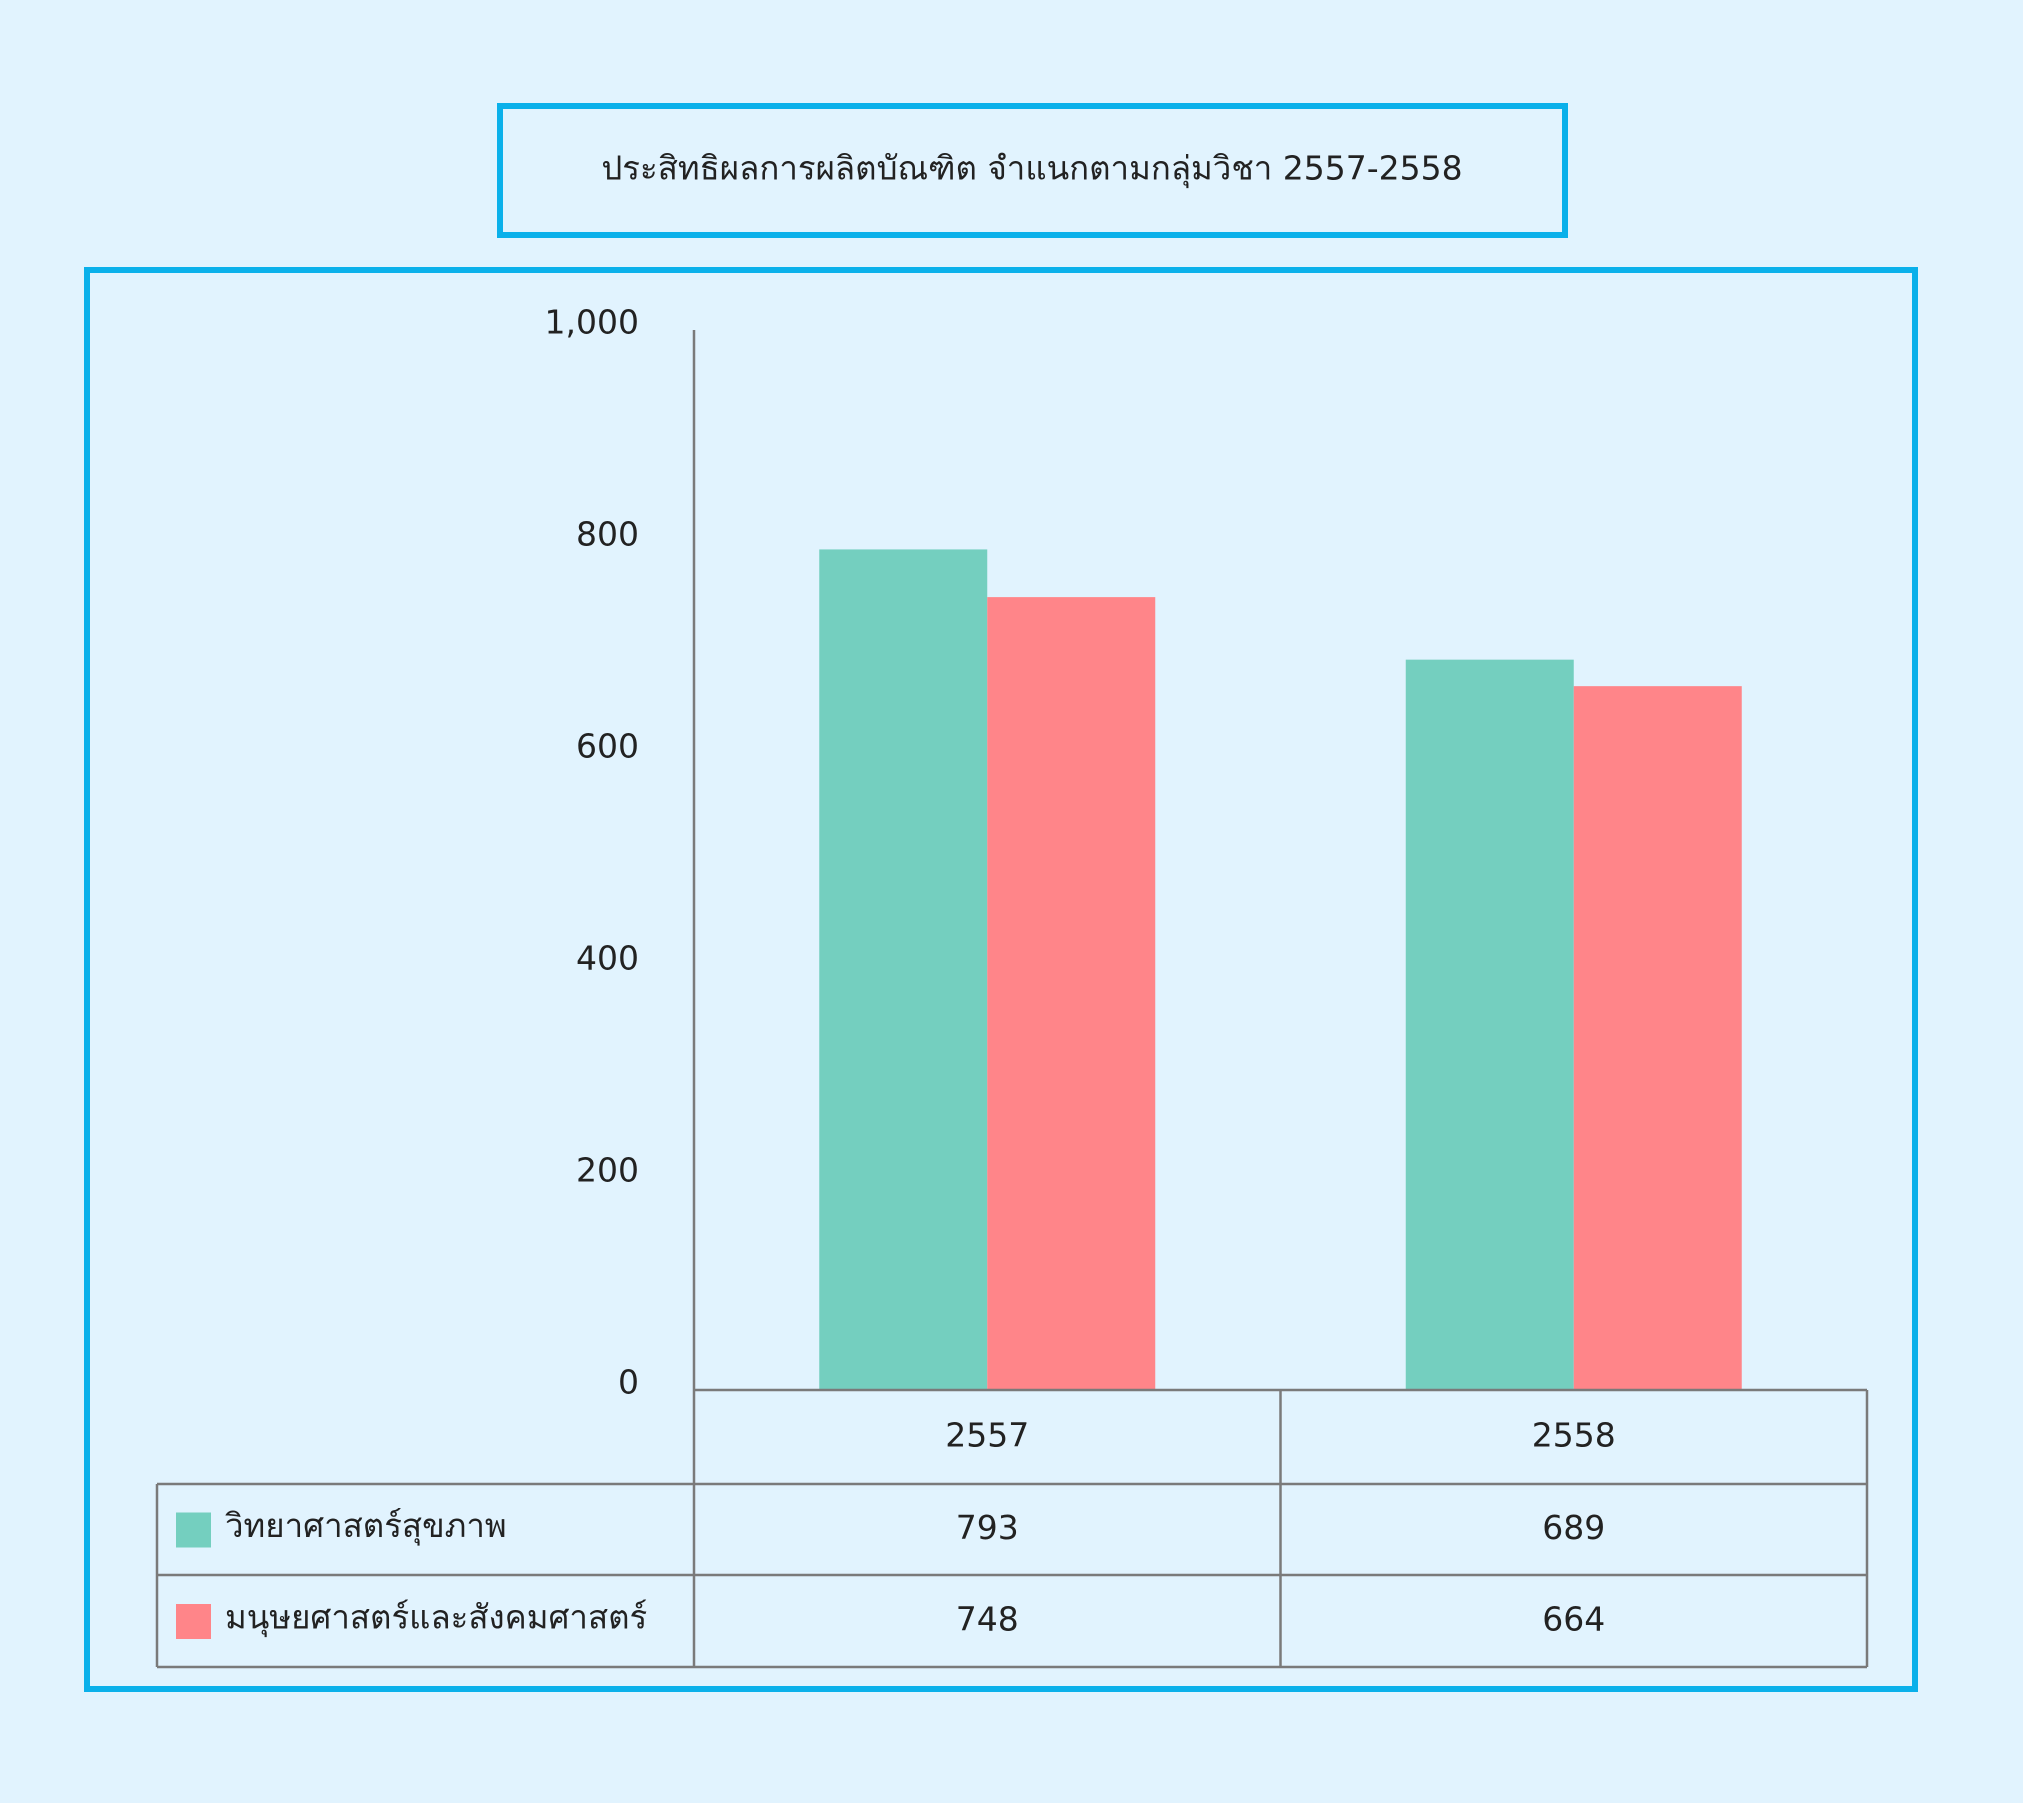  Describe the element at coordinates (592, 322) in the screenshot. I see `y-tick-label: 1,000` at that location.